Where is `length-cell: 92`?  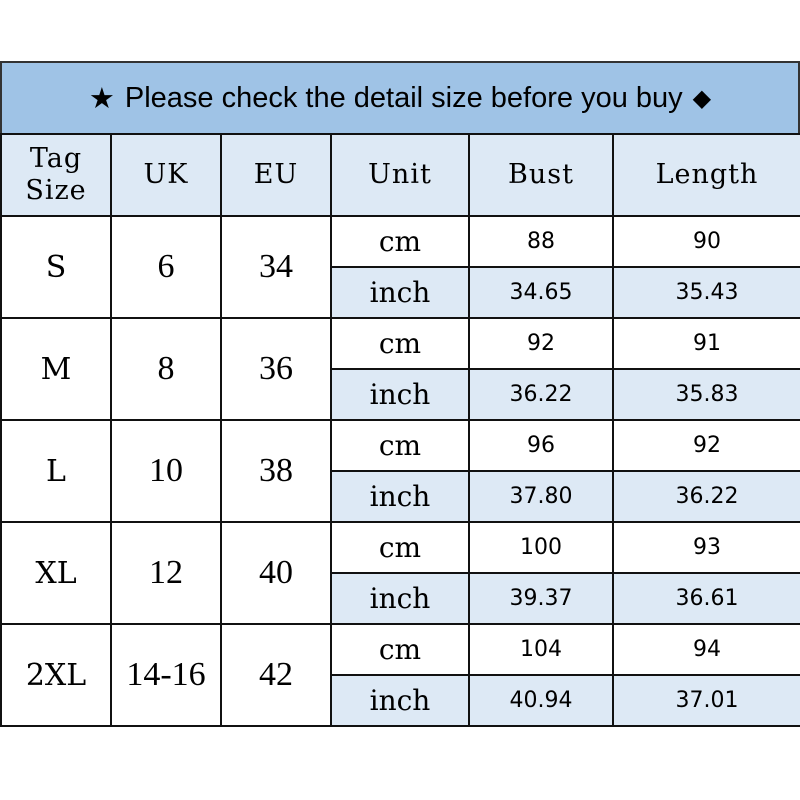 length-cell: 92 is located at coordinates (706, 445).